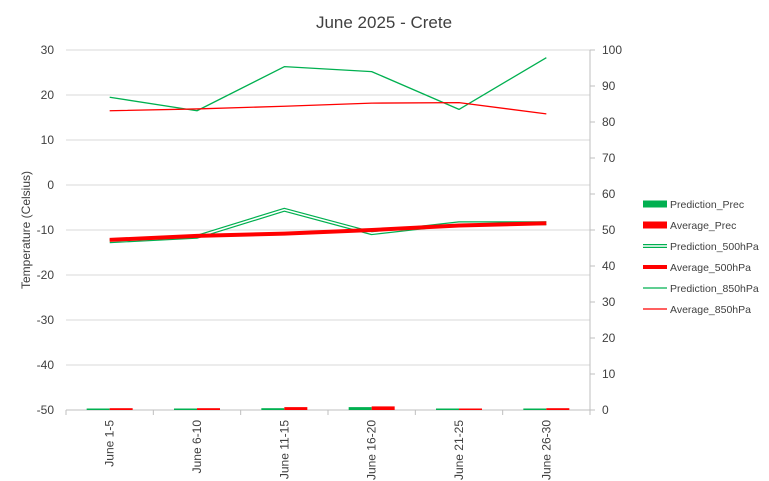  I want to click on y2-tick-label: 90, so click(609, 86).